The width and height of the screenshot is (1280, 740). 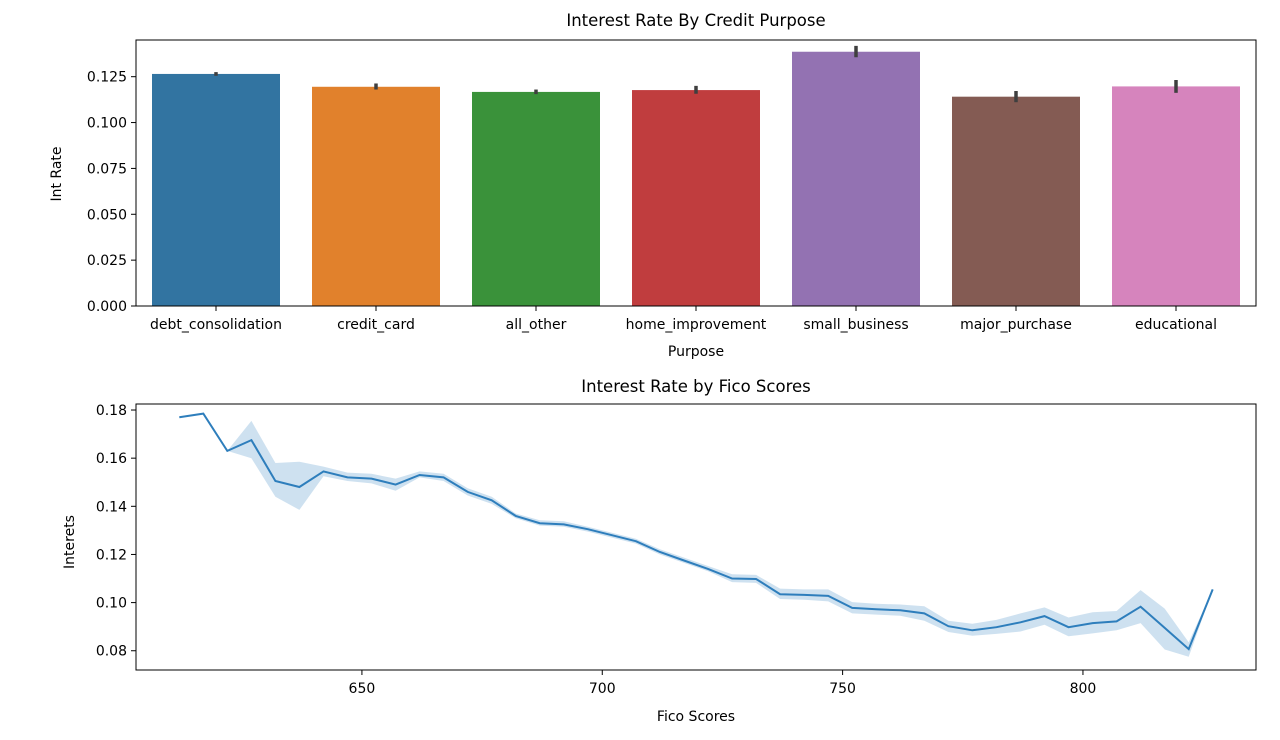 I want to click on y-tick-label: 0.025, so click(x=107, y=261).